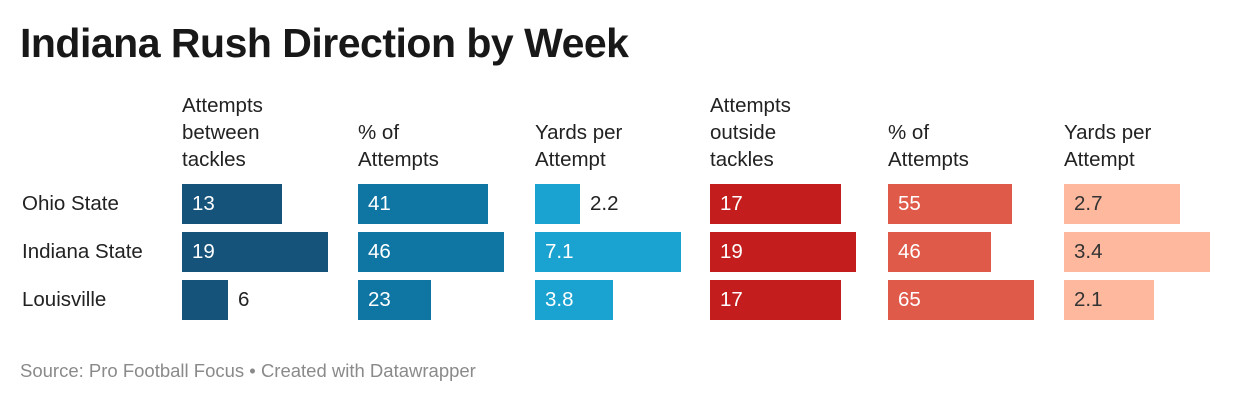 The image size is (1240, 406). What do you see at coordinates (785, 132) in the screenshot?
I see `column-header-4: Attempts outside tackles` at bounding box center [785, 132].